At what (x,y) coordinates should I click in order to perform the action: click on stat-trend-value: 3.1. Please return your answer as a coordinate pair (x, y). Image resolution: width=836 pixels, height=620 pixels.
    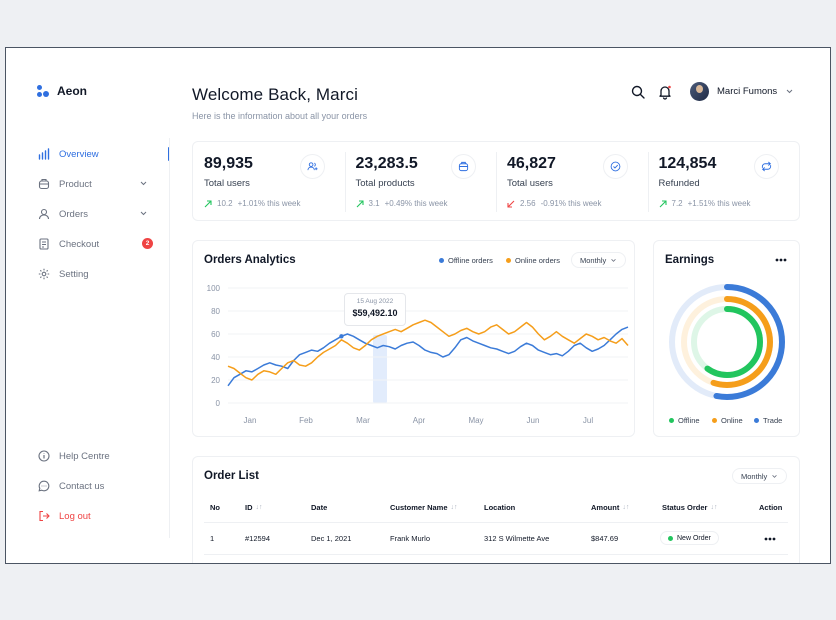
    Looking at the image, I should click on (374, 203).